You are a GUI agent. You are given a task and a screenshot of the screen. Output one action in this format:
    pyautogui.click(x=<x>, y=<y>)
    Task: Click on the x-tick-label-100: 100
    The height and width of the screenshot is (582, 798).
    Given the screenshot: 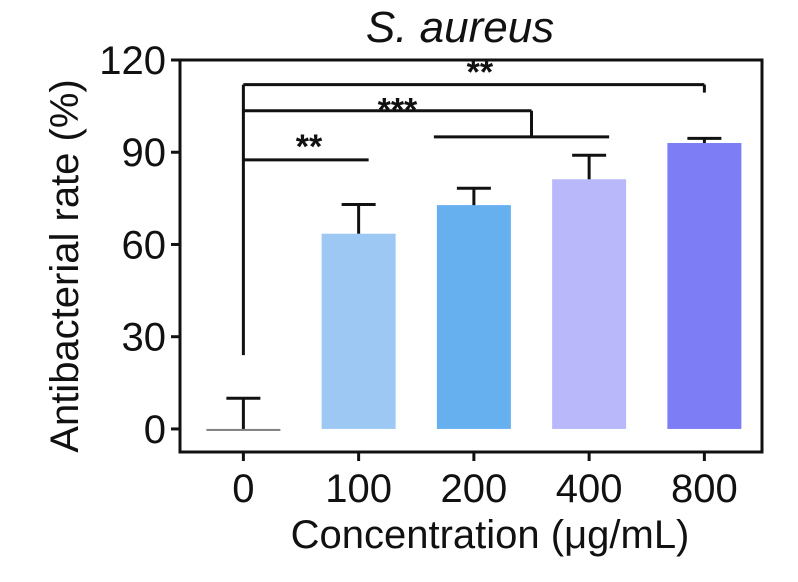 What is the action you would take?
    pyautogui.click(x=358, y=489)
    